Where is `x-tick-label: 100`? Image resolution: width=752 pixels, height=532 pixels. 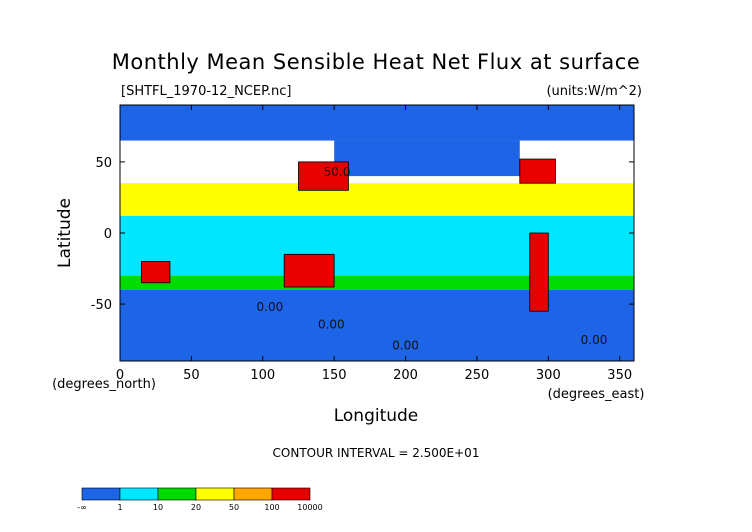
x-tick-label: 100 is located at coordinates (262, 375).